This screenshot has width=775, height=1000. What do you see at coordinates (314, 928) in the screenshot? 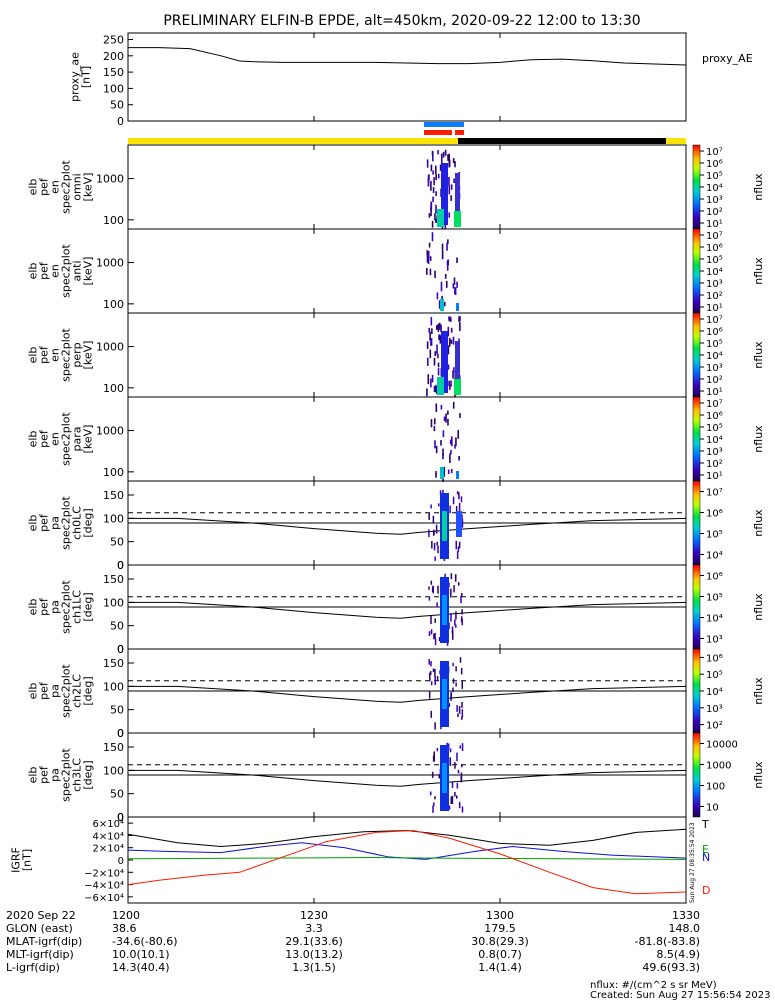
I see `x-axis-row-value: 3.3` at bounding box center [314, 928].